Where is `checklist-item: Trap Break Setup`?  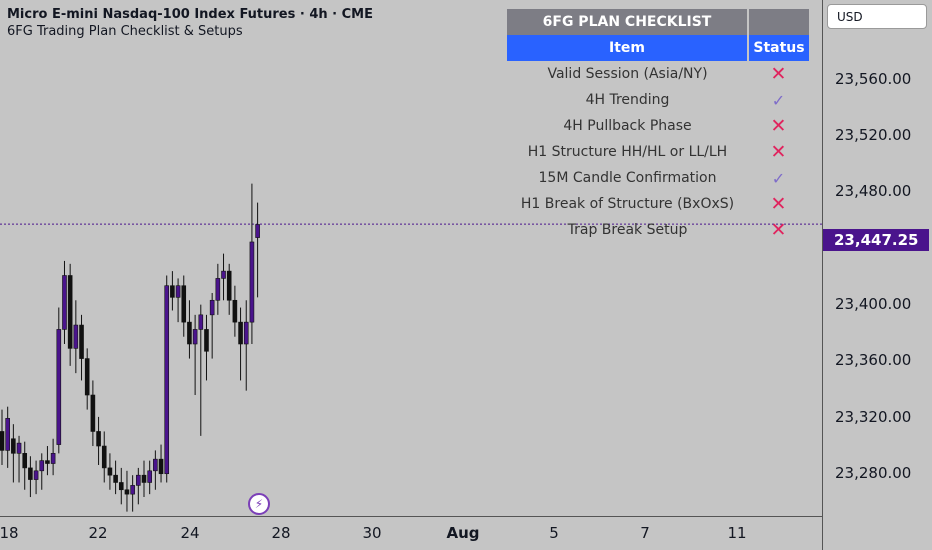
checklist-item: Trap Break Setup is located at coordinates (627, 230).